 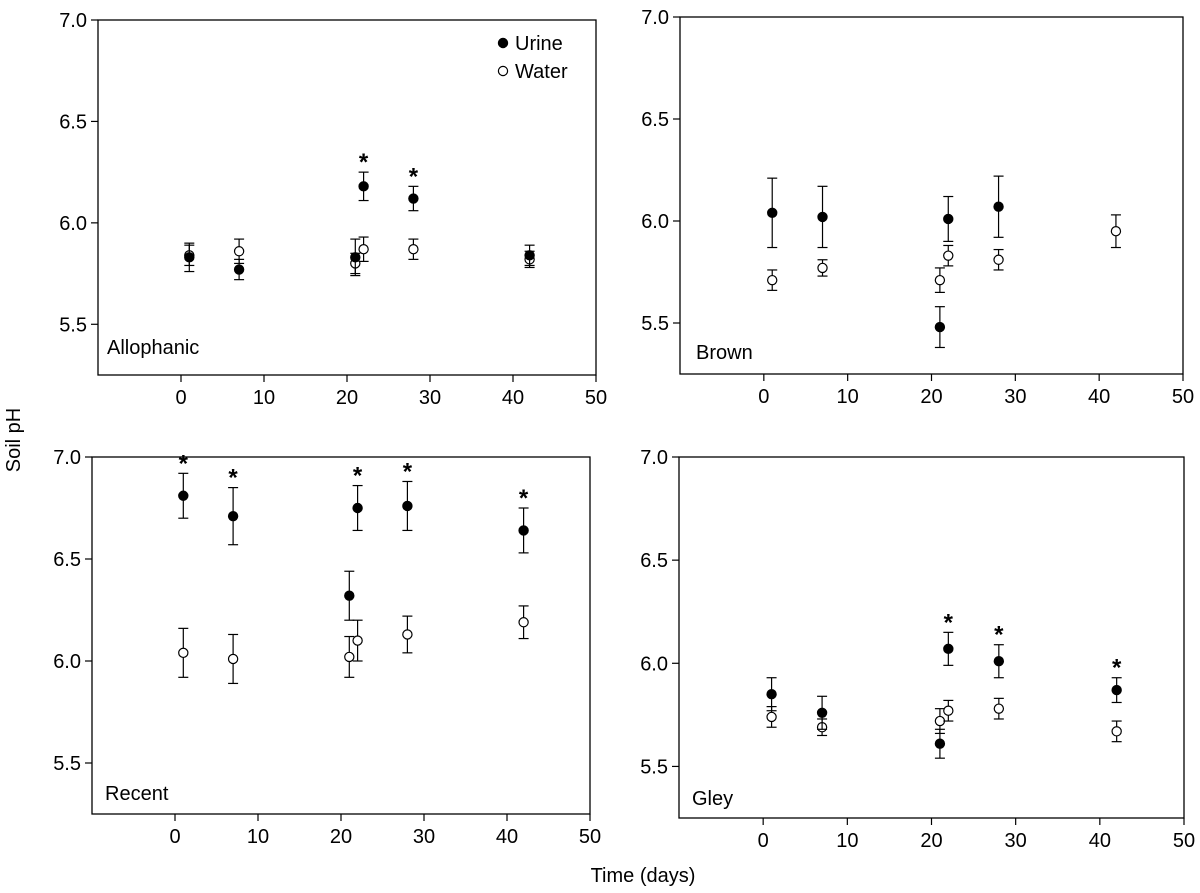 I want to click on legend-label: Urine, so click(x=539, y=44).